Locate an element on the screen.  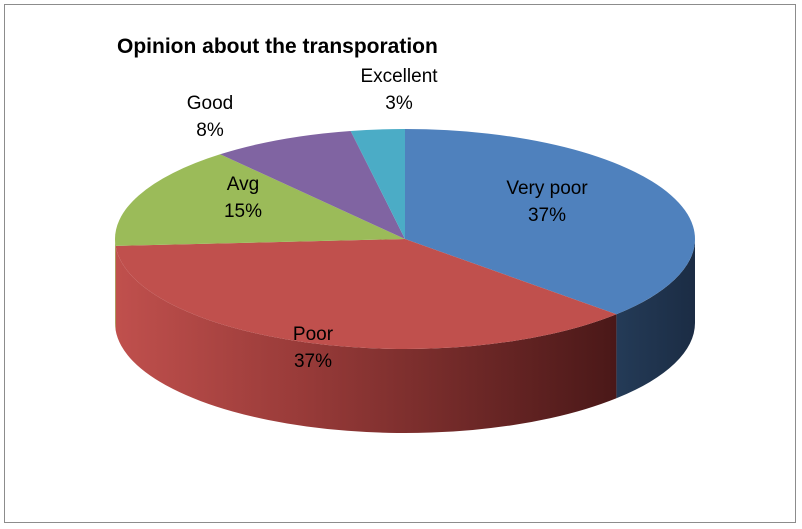
slice-category-label: Avg is located at coordinates (243, 184).